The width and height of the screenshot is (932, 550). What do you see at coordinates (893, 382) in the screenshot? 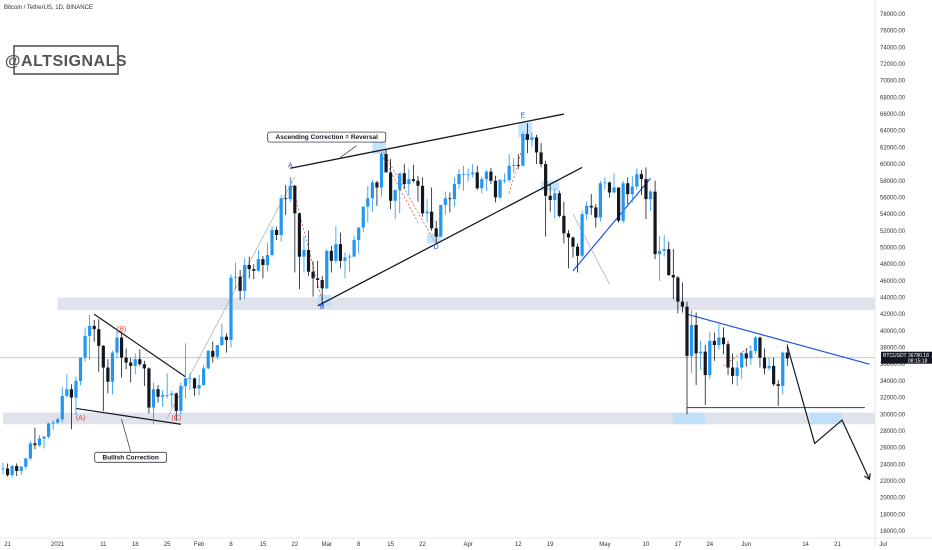
I see `y-tick-label: 34000.00` at bounding box center [893, 382].